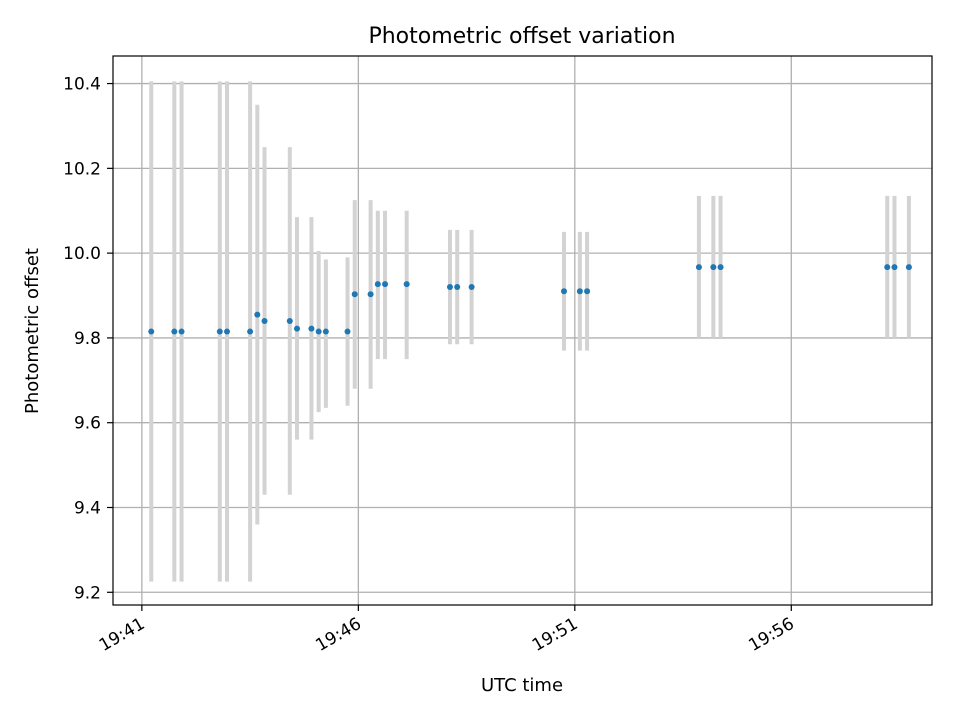  I want to click on x-tick-label: 19:46, so click(338, 635).